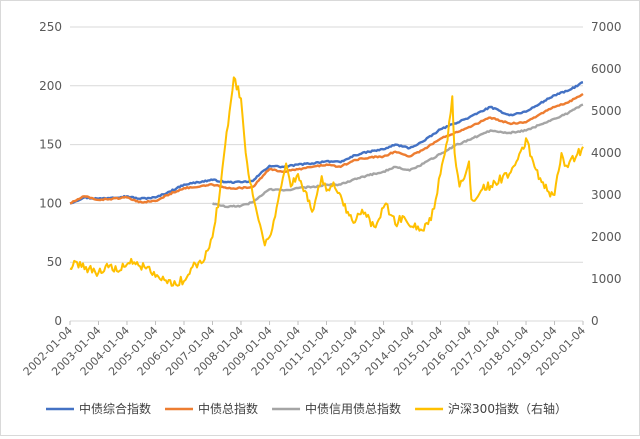  What do you see at coordinates (507, 408) in the screenshot?
I see `legend-label: 沪深300指数（右轴）` at bounding box center [507, 408].